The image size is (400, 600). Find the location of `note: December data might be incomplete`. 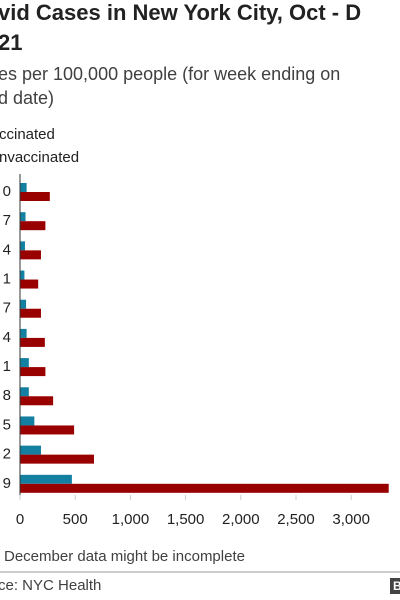

note: December data might be incomplete is located at coordinates (124, 556).